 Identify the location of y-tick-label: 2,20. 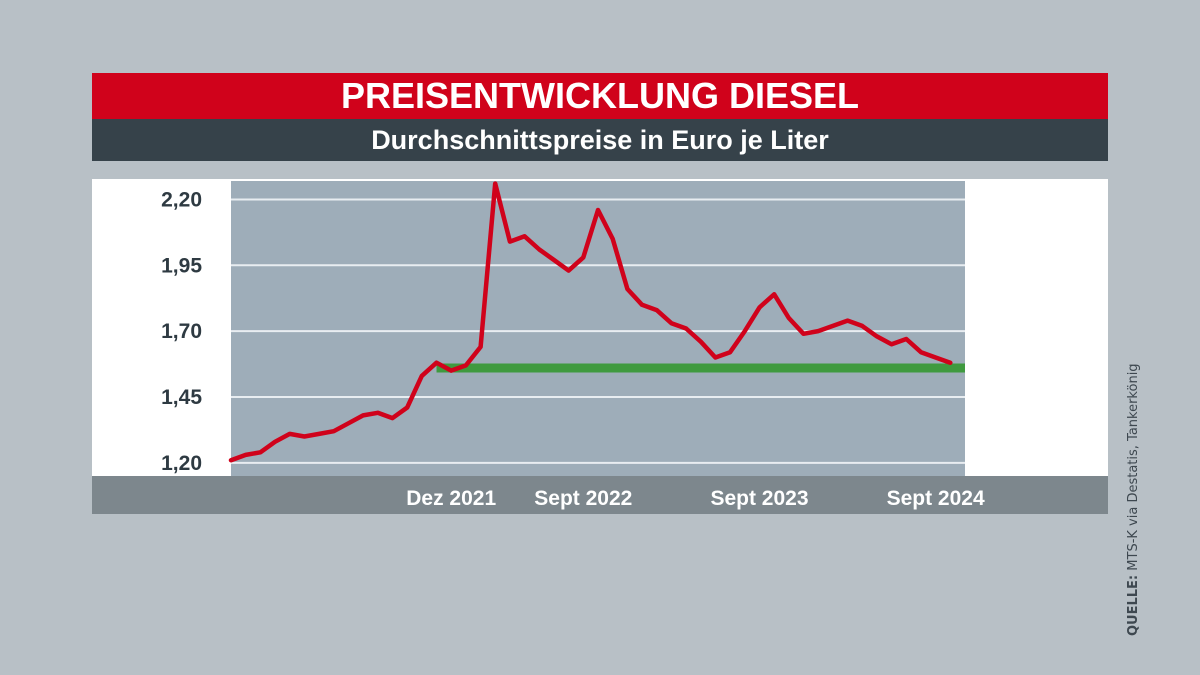
(181, 199).